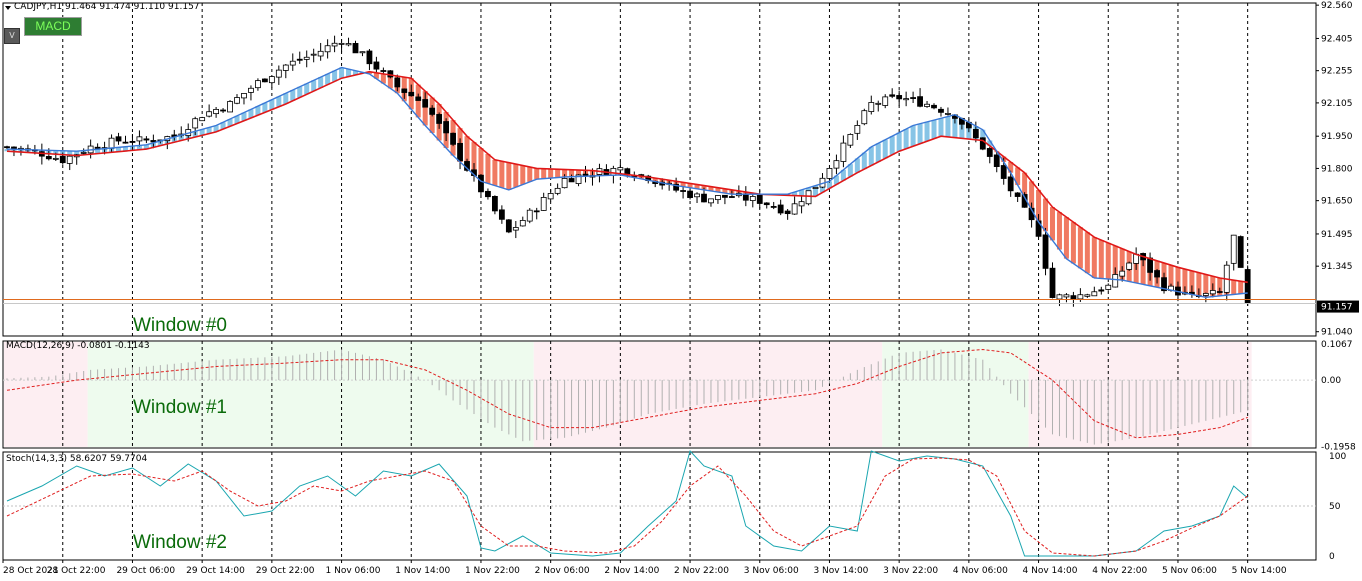  Describe the element at coordinates (12, 36) in the screenshot. I see `v-toggle-button: V` at that location.